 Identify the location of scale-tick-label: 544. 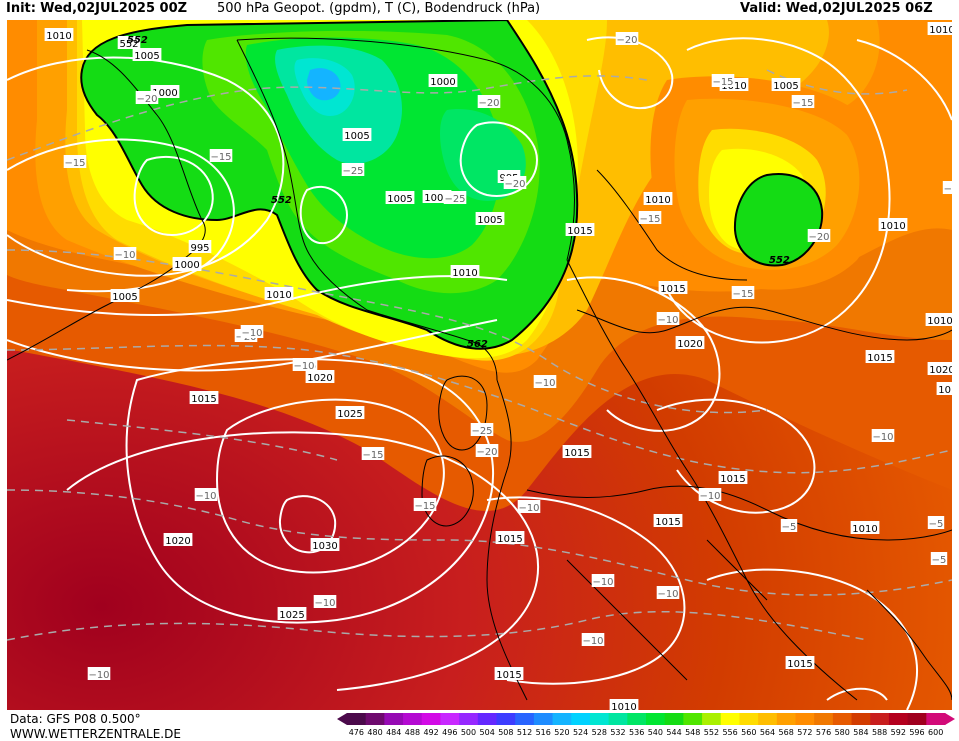
(673, 732).